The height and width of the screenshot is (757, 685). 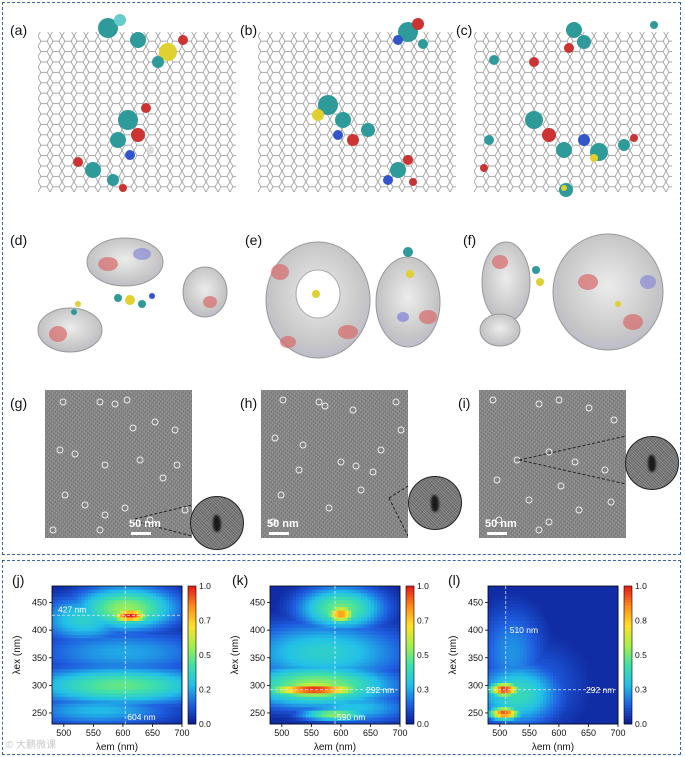 I want to click on excitation-marker-label: 427 nm, so click(x=72, y=609).